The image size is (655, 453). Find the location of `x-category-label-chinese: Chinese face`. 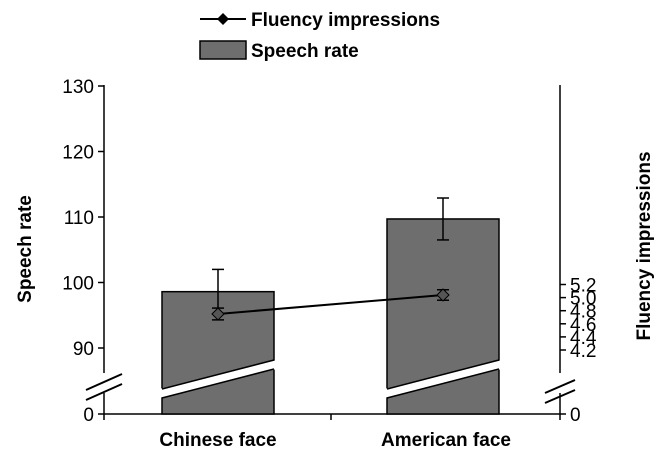

x-category-label-chinese: Chinese face is located at coordinates (217, 440).